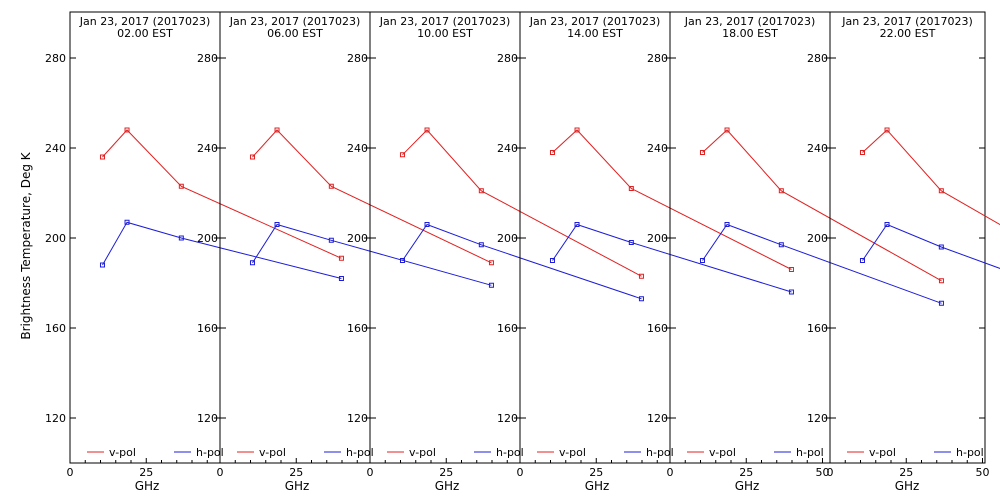 This screenshot has width=1000, height=500. Describe the element at coordinates (145, 33) in the screenshot. I see `panel-subtitle: 02.00 EST` at that location.